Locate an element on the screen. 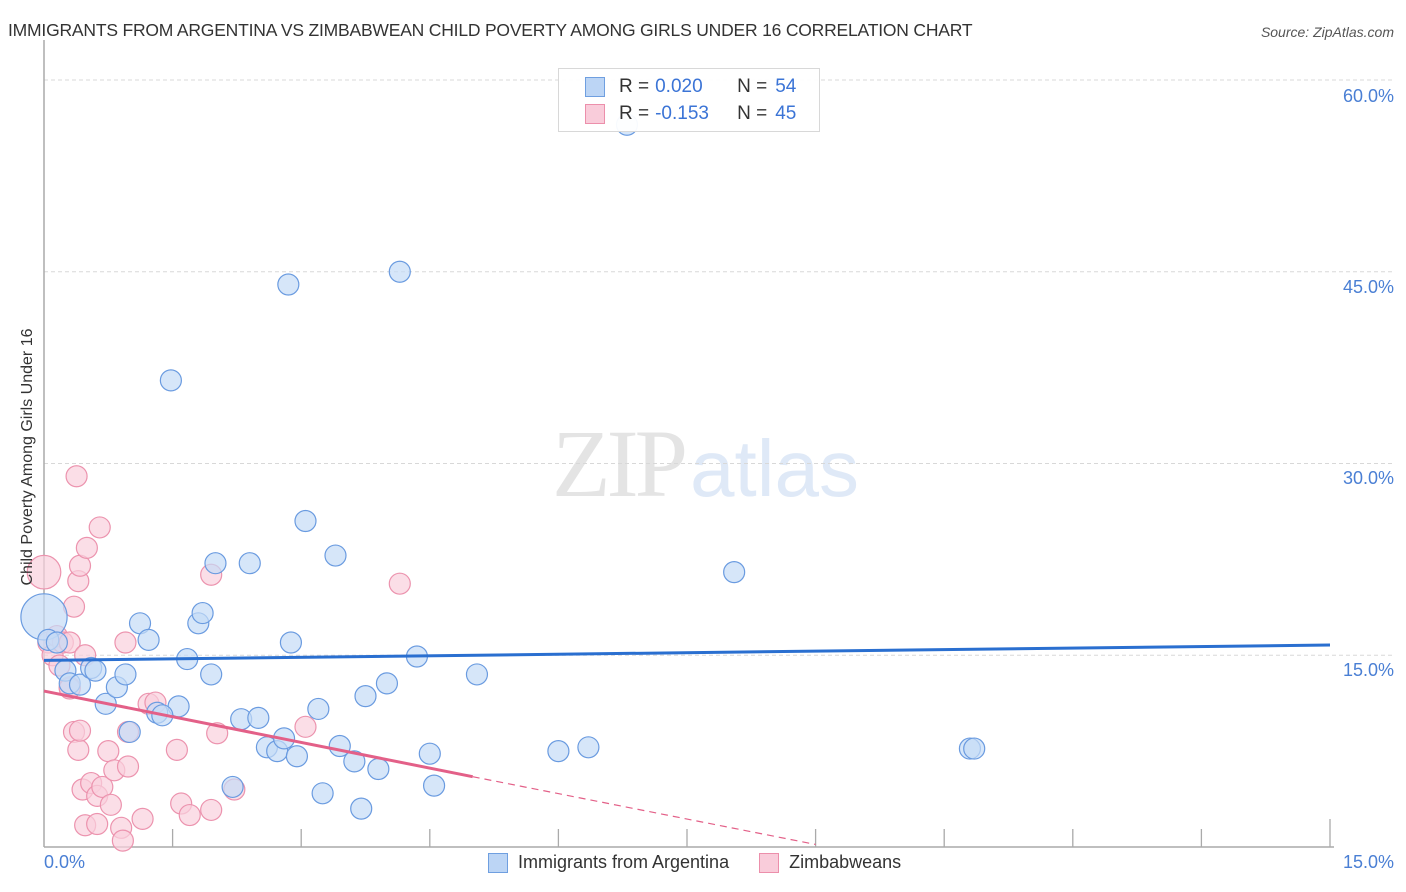 This screenshot has width=1406, height=892. legend-row-argentina: R = 0.020 N = 54 is located at coordinates (690, 87).